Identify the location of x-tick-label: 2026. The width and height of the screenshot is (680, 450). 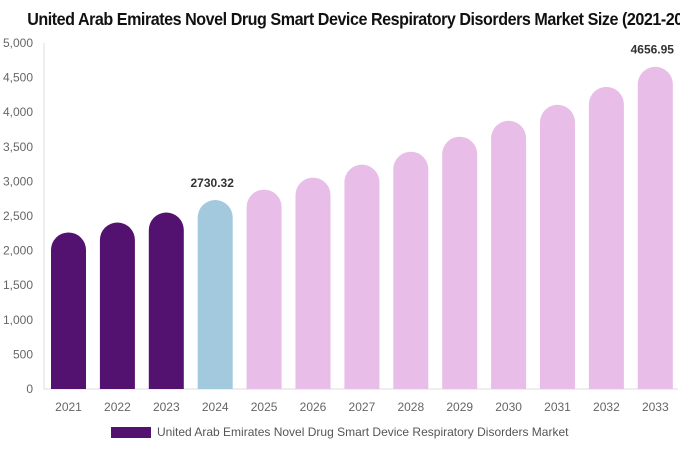
(313, 407).